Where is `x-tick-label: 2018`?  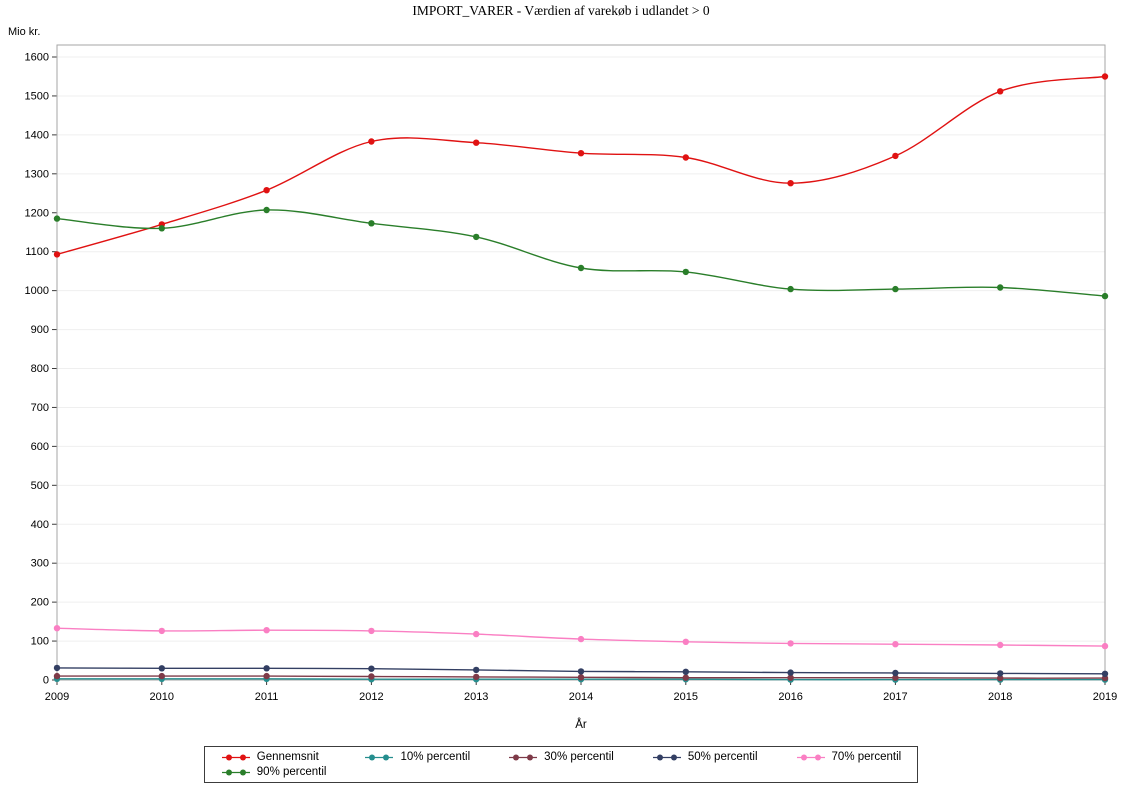 x-tick-label: 2018 is located at coordinates (1000, 697).